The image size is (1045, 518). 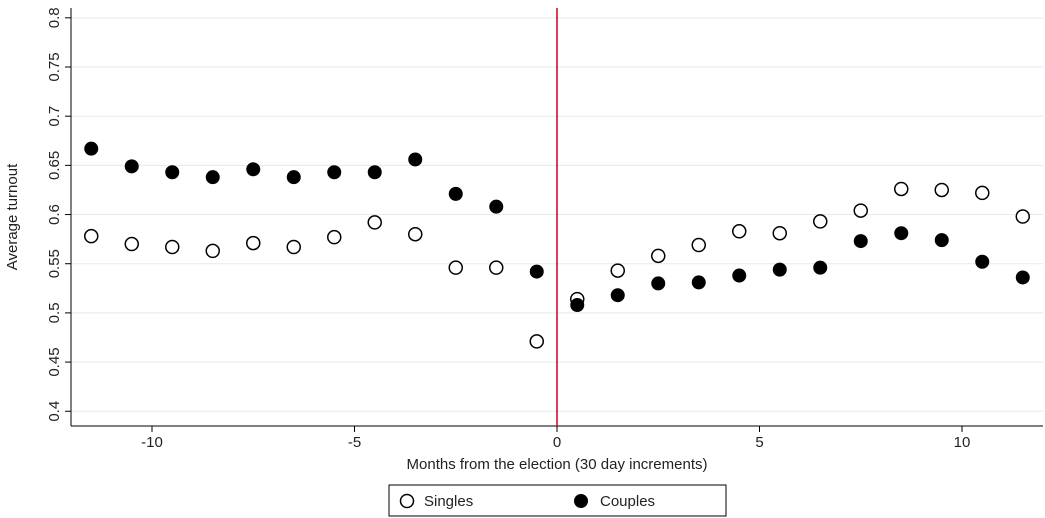 What do you see at coordinates (627, 501) in the screenshot?
I see `legend-label-couples: Couples` at bounding box center [627, 501].